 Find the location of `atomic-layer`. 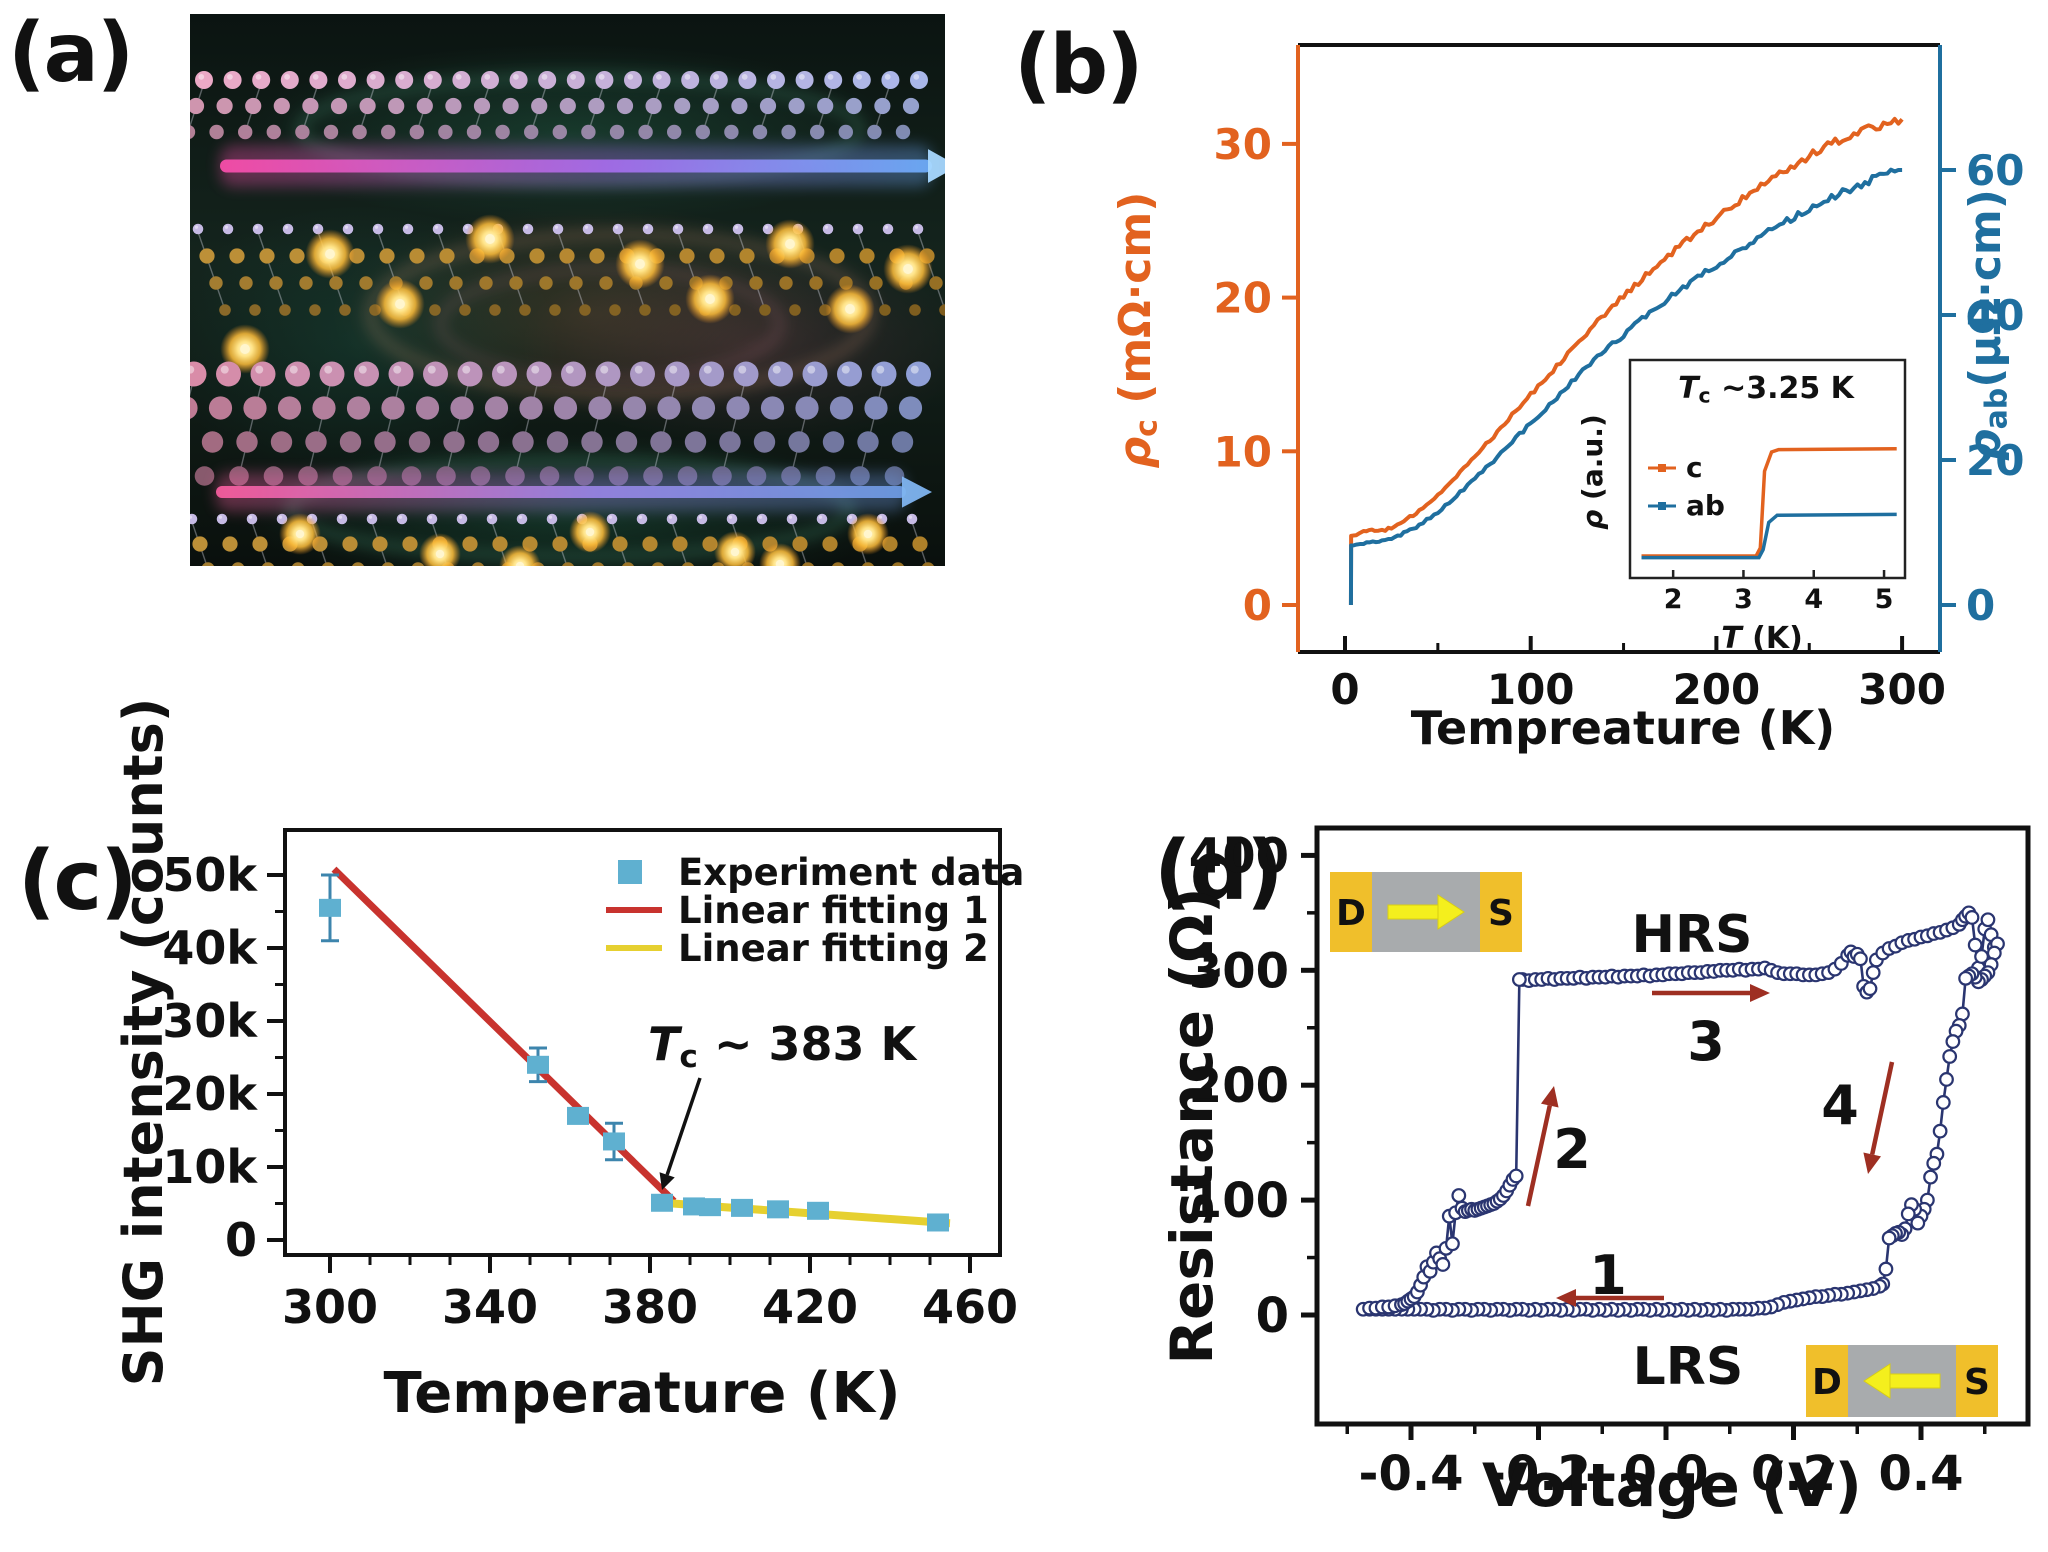

atomic-layer is located at coordinates (562, 539).